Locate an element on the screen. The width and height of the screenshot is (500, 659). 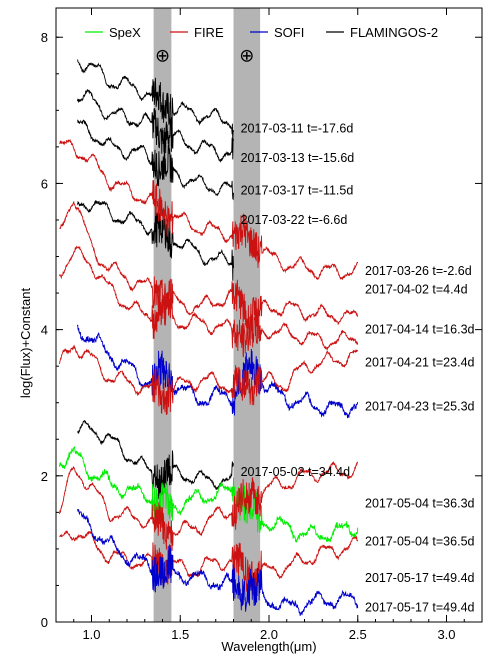
spectrum-label: 2017-05-04 t=36.5d is located at coordinates (420, 542).